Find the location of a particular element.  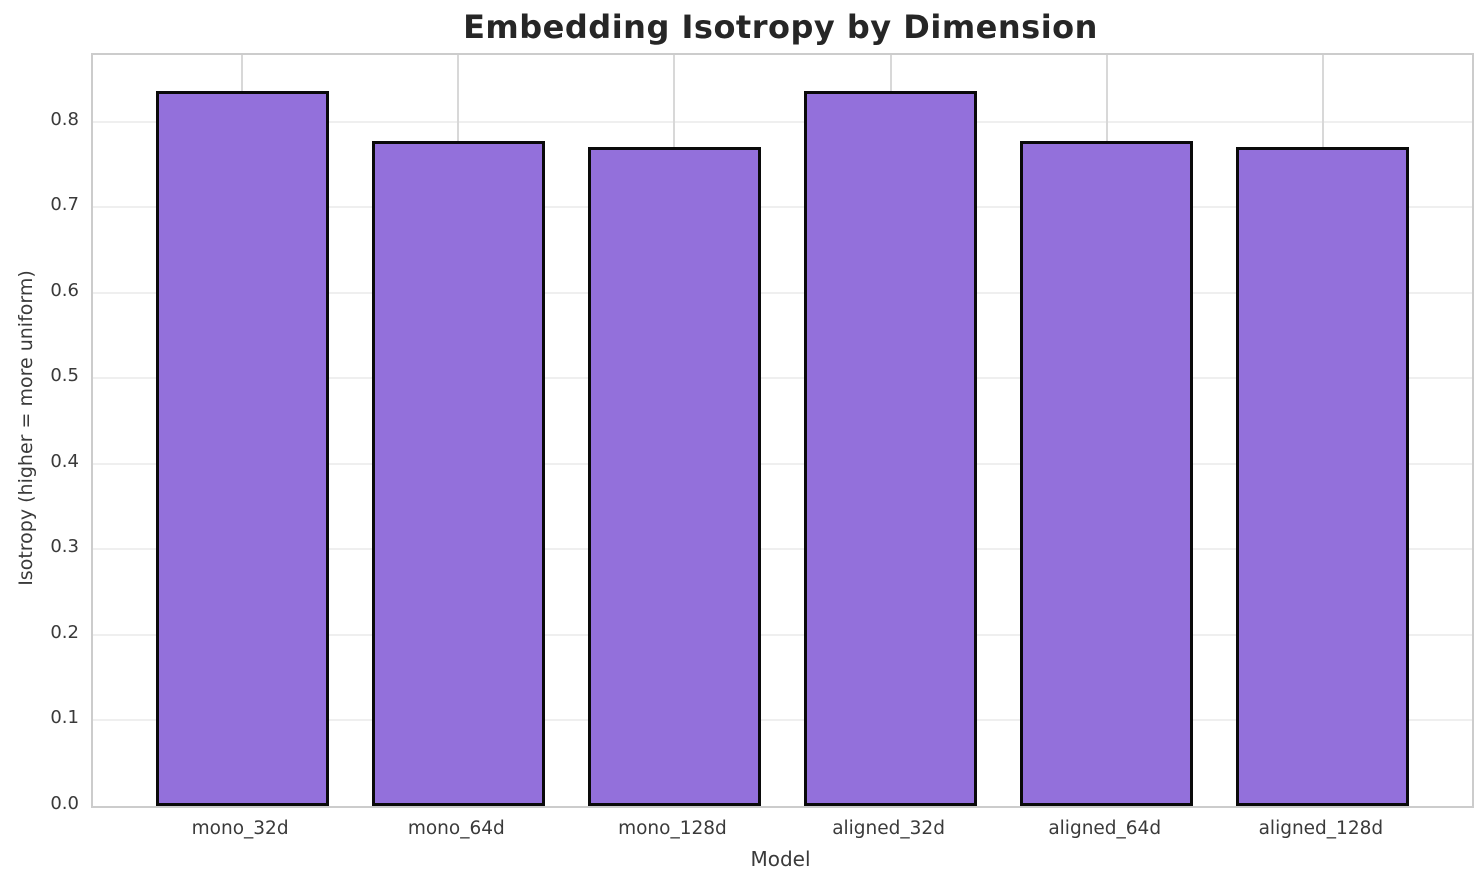

x-tick-label-aligned_64d: aligned_64d is located at coordinates (1105, 828).